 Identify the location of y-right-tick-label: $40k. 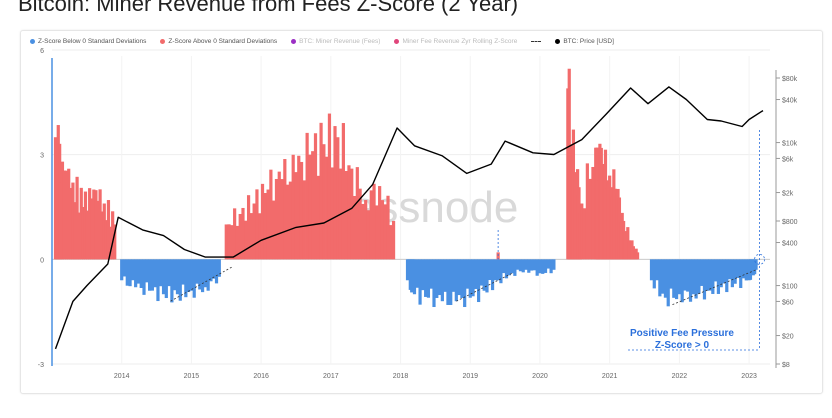
(790, 101).